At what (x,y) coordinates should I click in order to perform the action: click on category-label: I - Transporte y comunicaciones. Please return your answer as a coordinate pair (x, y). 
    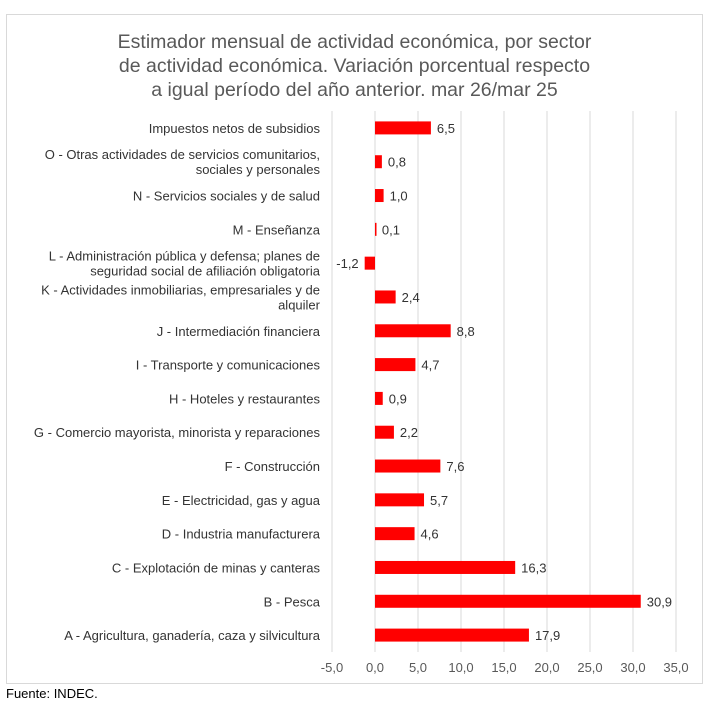
    Looking at the image, I should click on (228, 365).